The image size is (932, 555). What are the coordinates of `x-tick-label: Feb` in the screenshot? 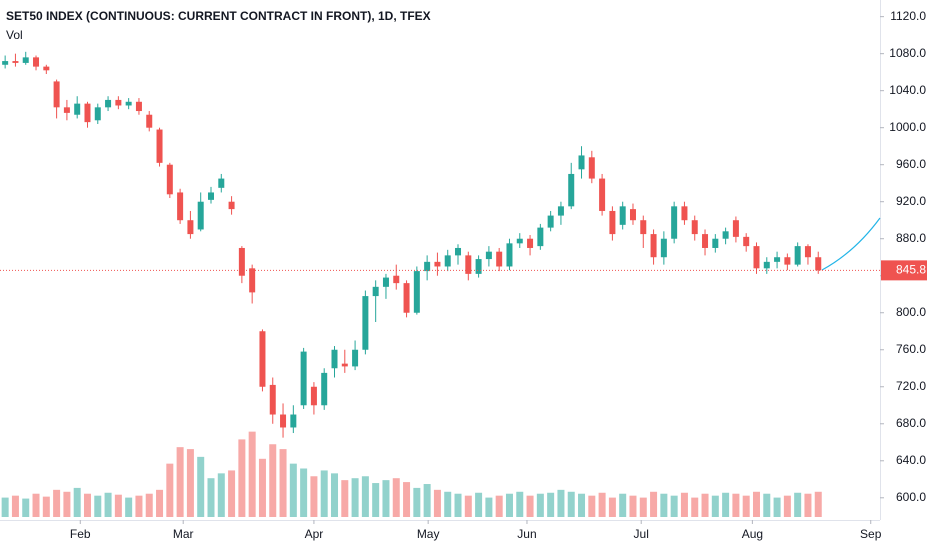 It's located at (80, 534).